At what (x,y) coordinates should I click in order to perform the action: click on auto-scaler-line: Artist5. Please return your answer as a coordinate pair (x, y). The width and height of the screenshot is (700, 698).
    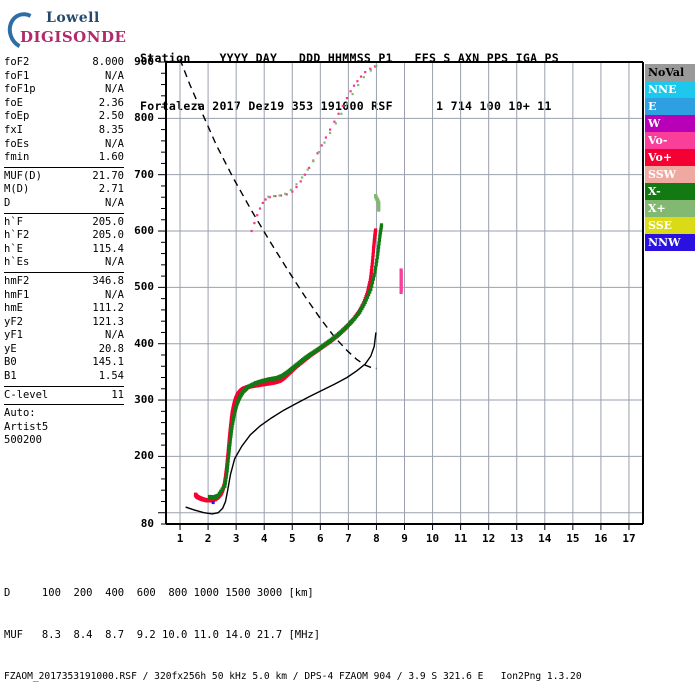
    Looking at the image, I should click on (26, 426).